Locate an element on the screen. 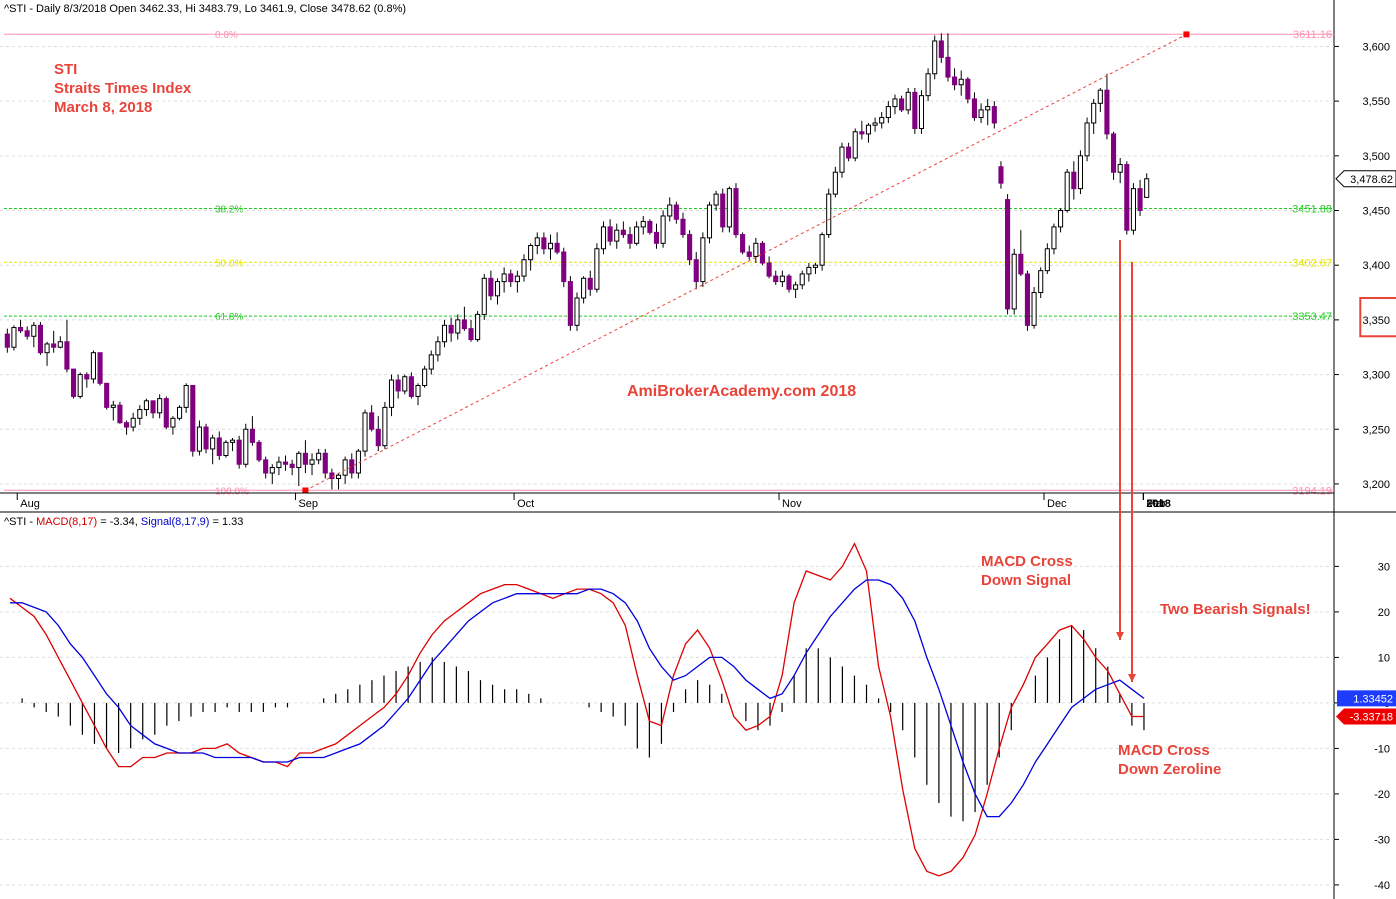 Image resolution: width=1396 pixels, height=899 pixels. fib-level-right-label: 3611.16 is located at coordinates (1312, 35).